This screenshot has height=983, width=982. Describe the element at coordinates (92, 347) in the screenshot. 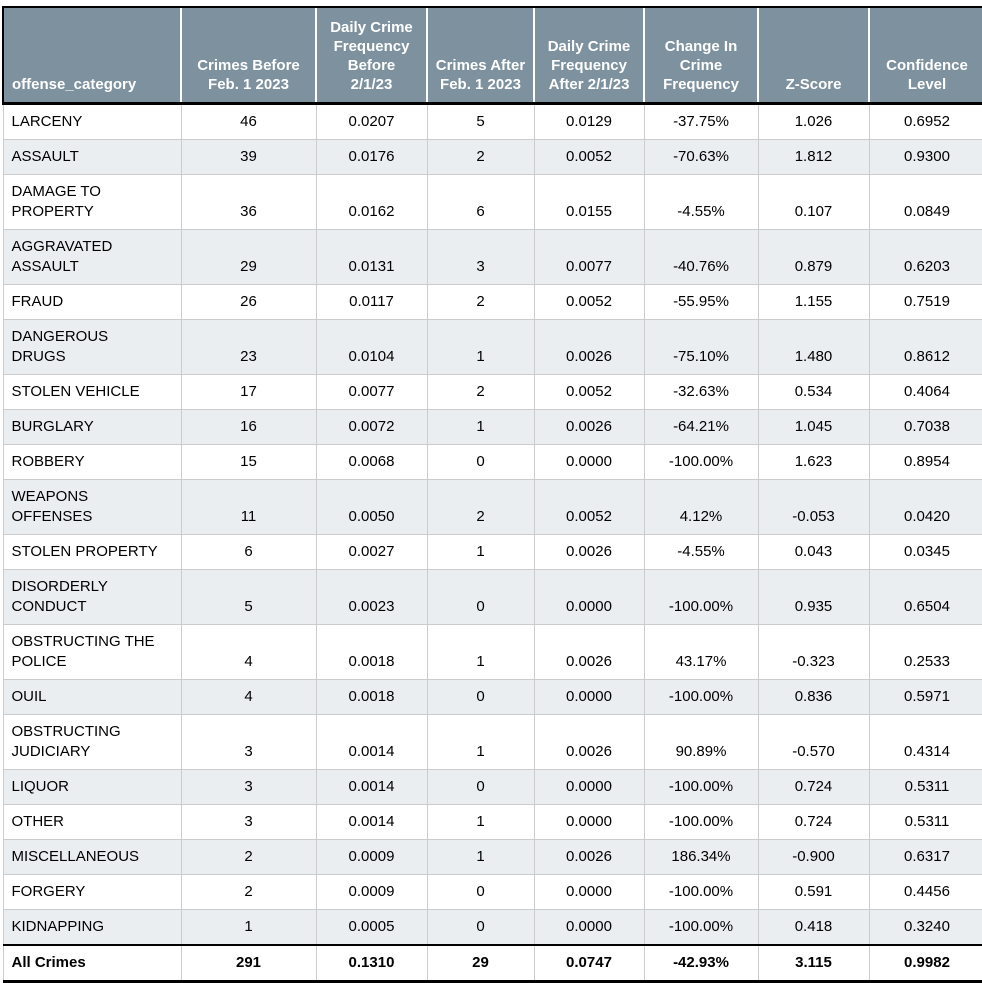

I see `category-cell: DANGEROUS DRUGS` at that location.